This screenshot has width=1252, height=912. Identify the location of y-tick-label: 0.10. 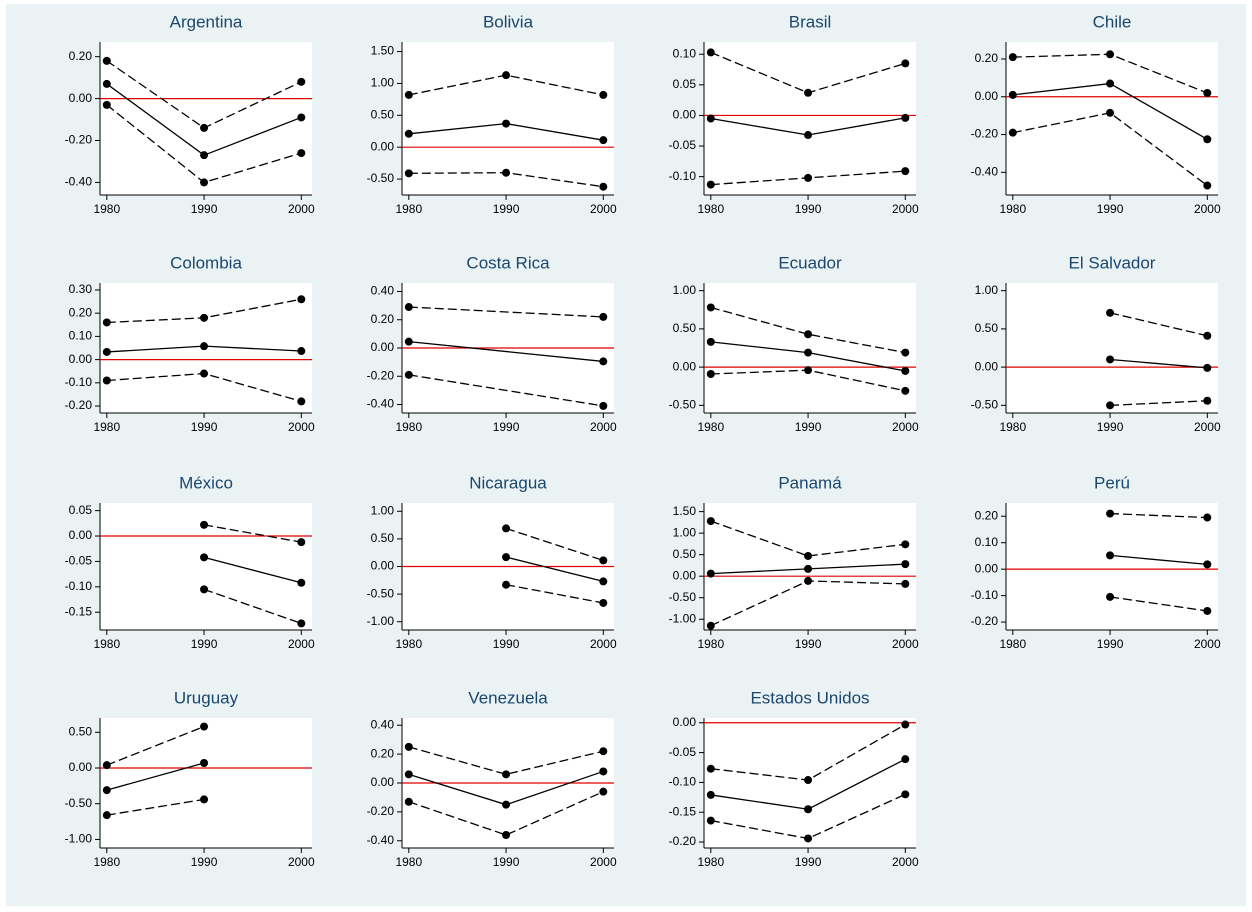
(81, 336).